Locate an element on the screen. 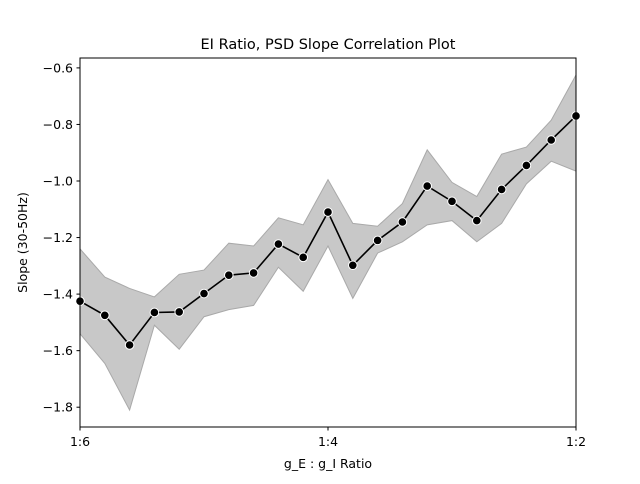  y-tick-label: −1.4 is located at coordinates (58, 294).